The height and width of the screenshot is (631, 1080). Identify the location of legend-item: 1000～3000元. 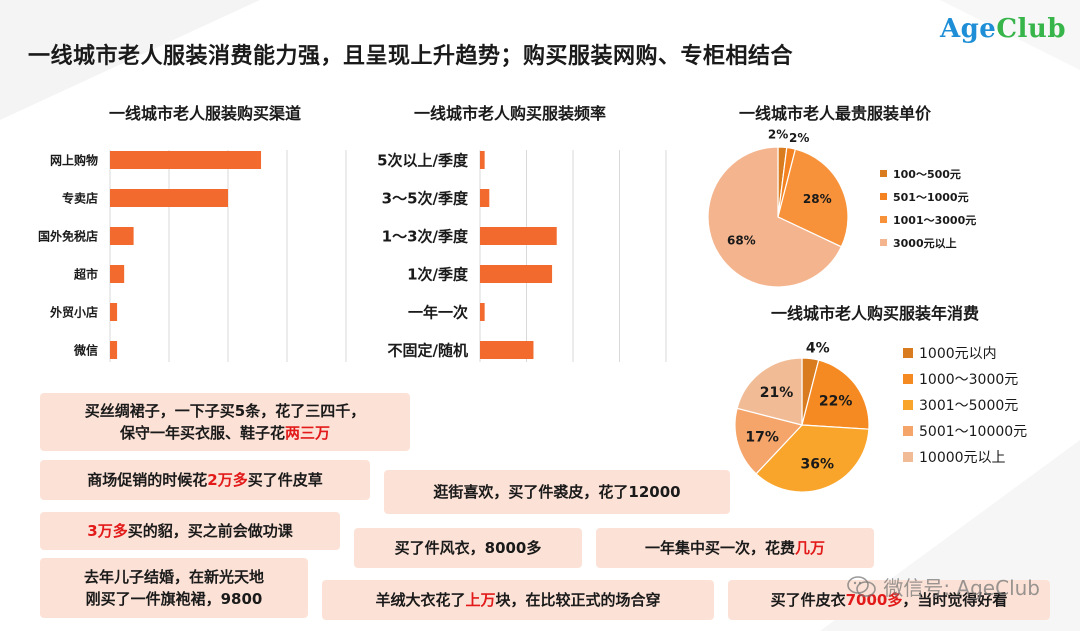
(965, 379).